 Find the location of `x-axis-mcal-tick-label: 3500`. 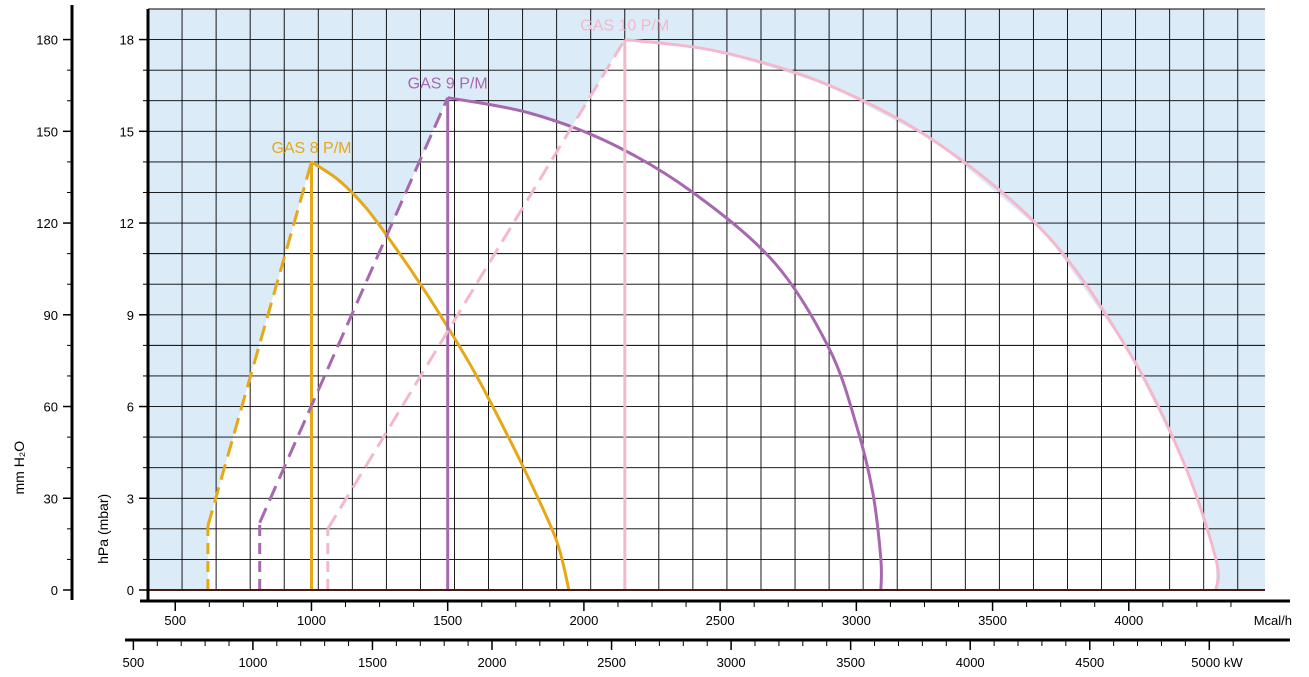

x-axis-mcal-tick-label: 3500 is located at coordinates (992, 620).